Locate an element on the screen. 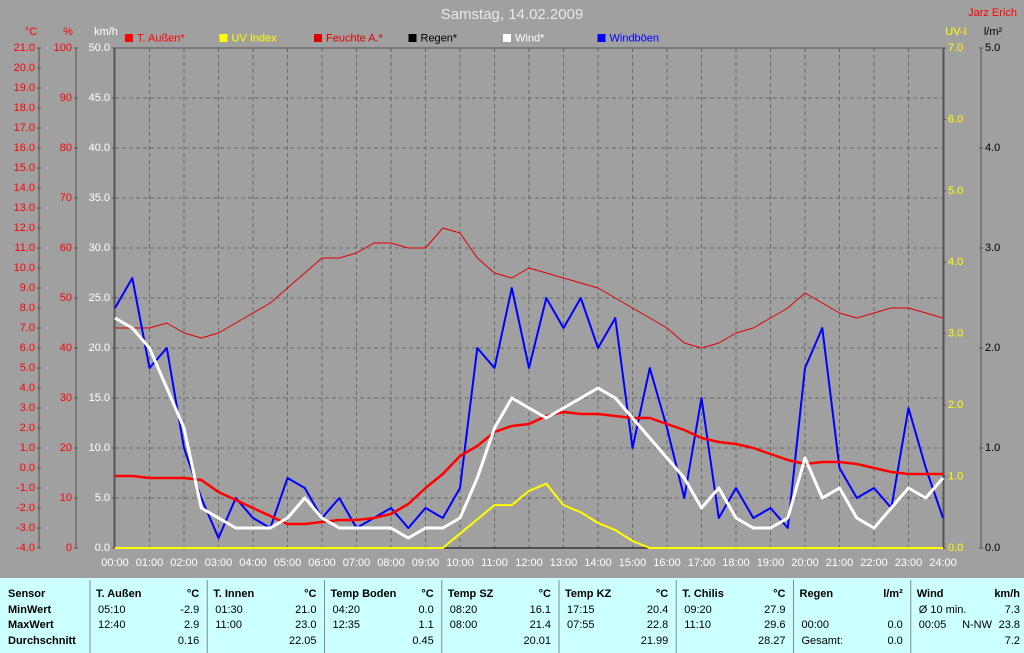 The width and height of the screenshot is (1024, 653). cell-value: 21.0 is located at coordinates (305, 610).